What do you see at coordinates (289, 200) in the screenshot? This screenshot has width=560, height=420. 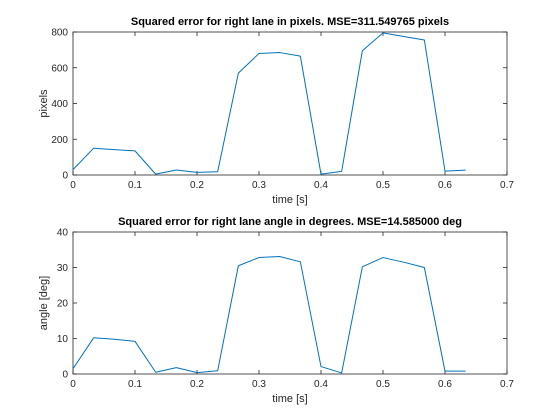 I see `x-axis-label-1: time [s]` at bounding box center [289, 200].